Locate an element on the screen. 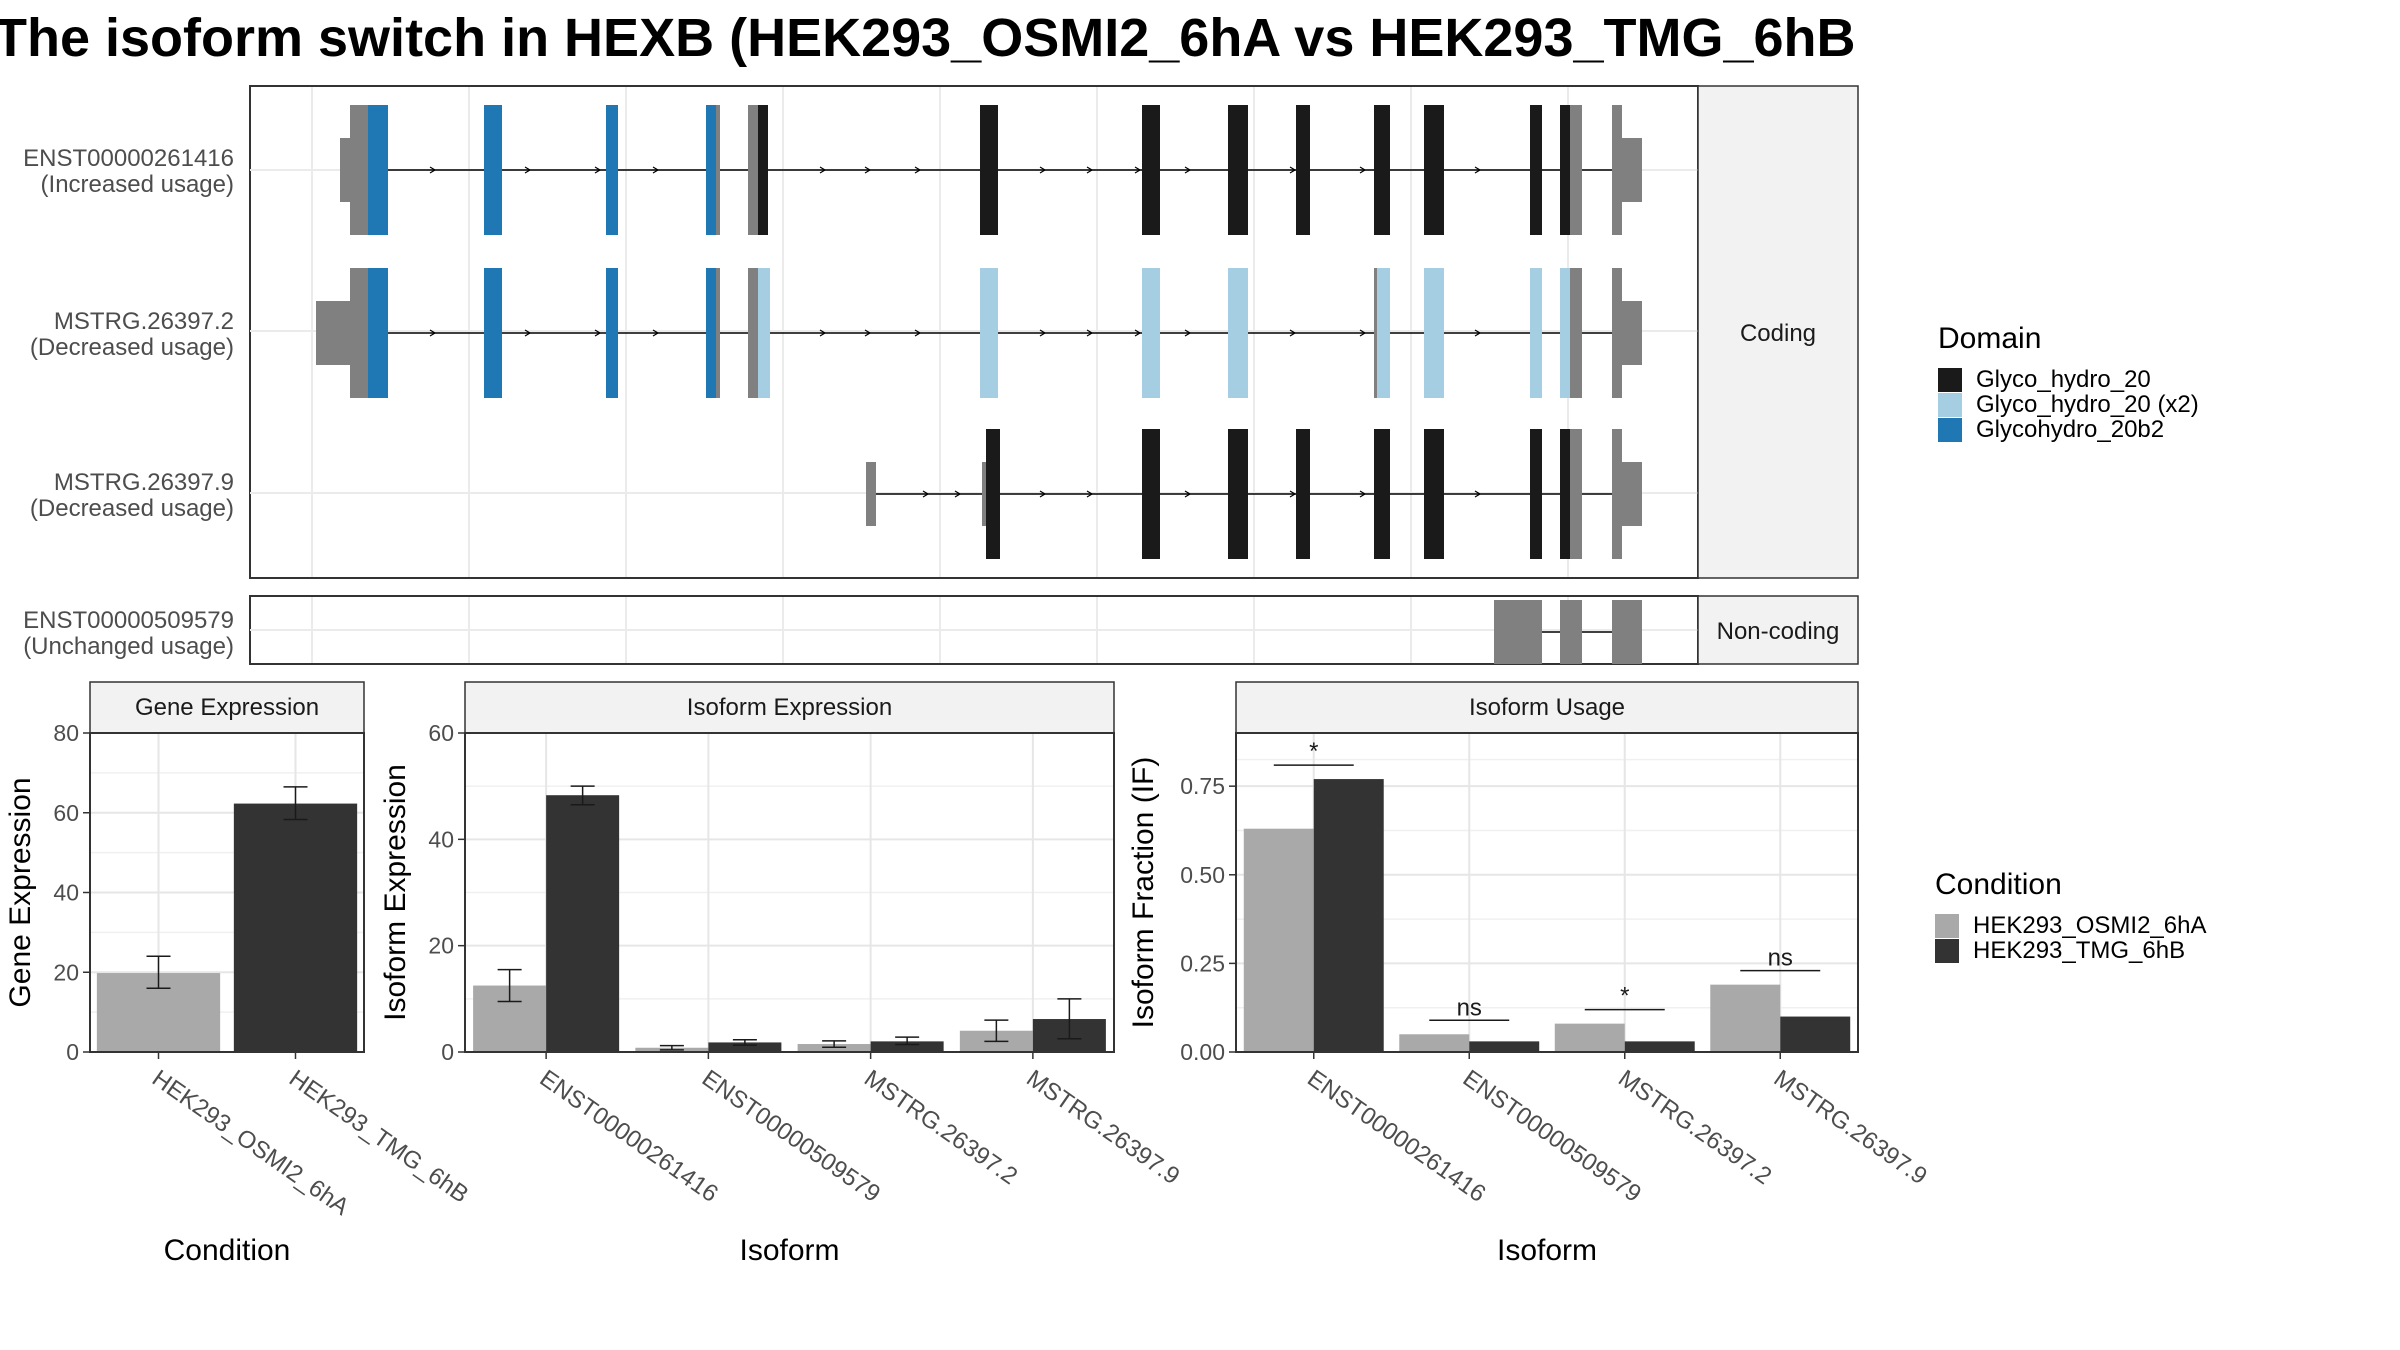 The height and width of the screenshot is (1350, 2400). noncoding-strip-label: Non-coding is located at coordinates (1778, 631).